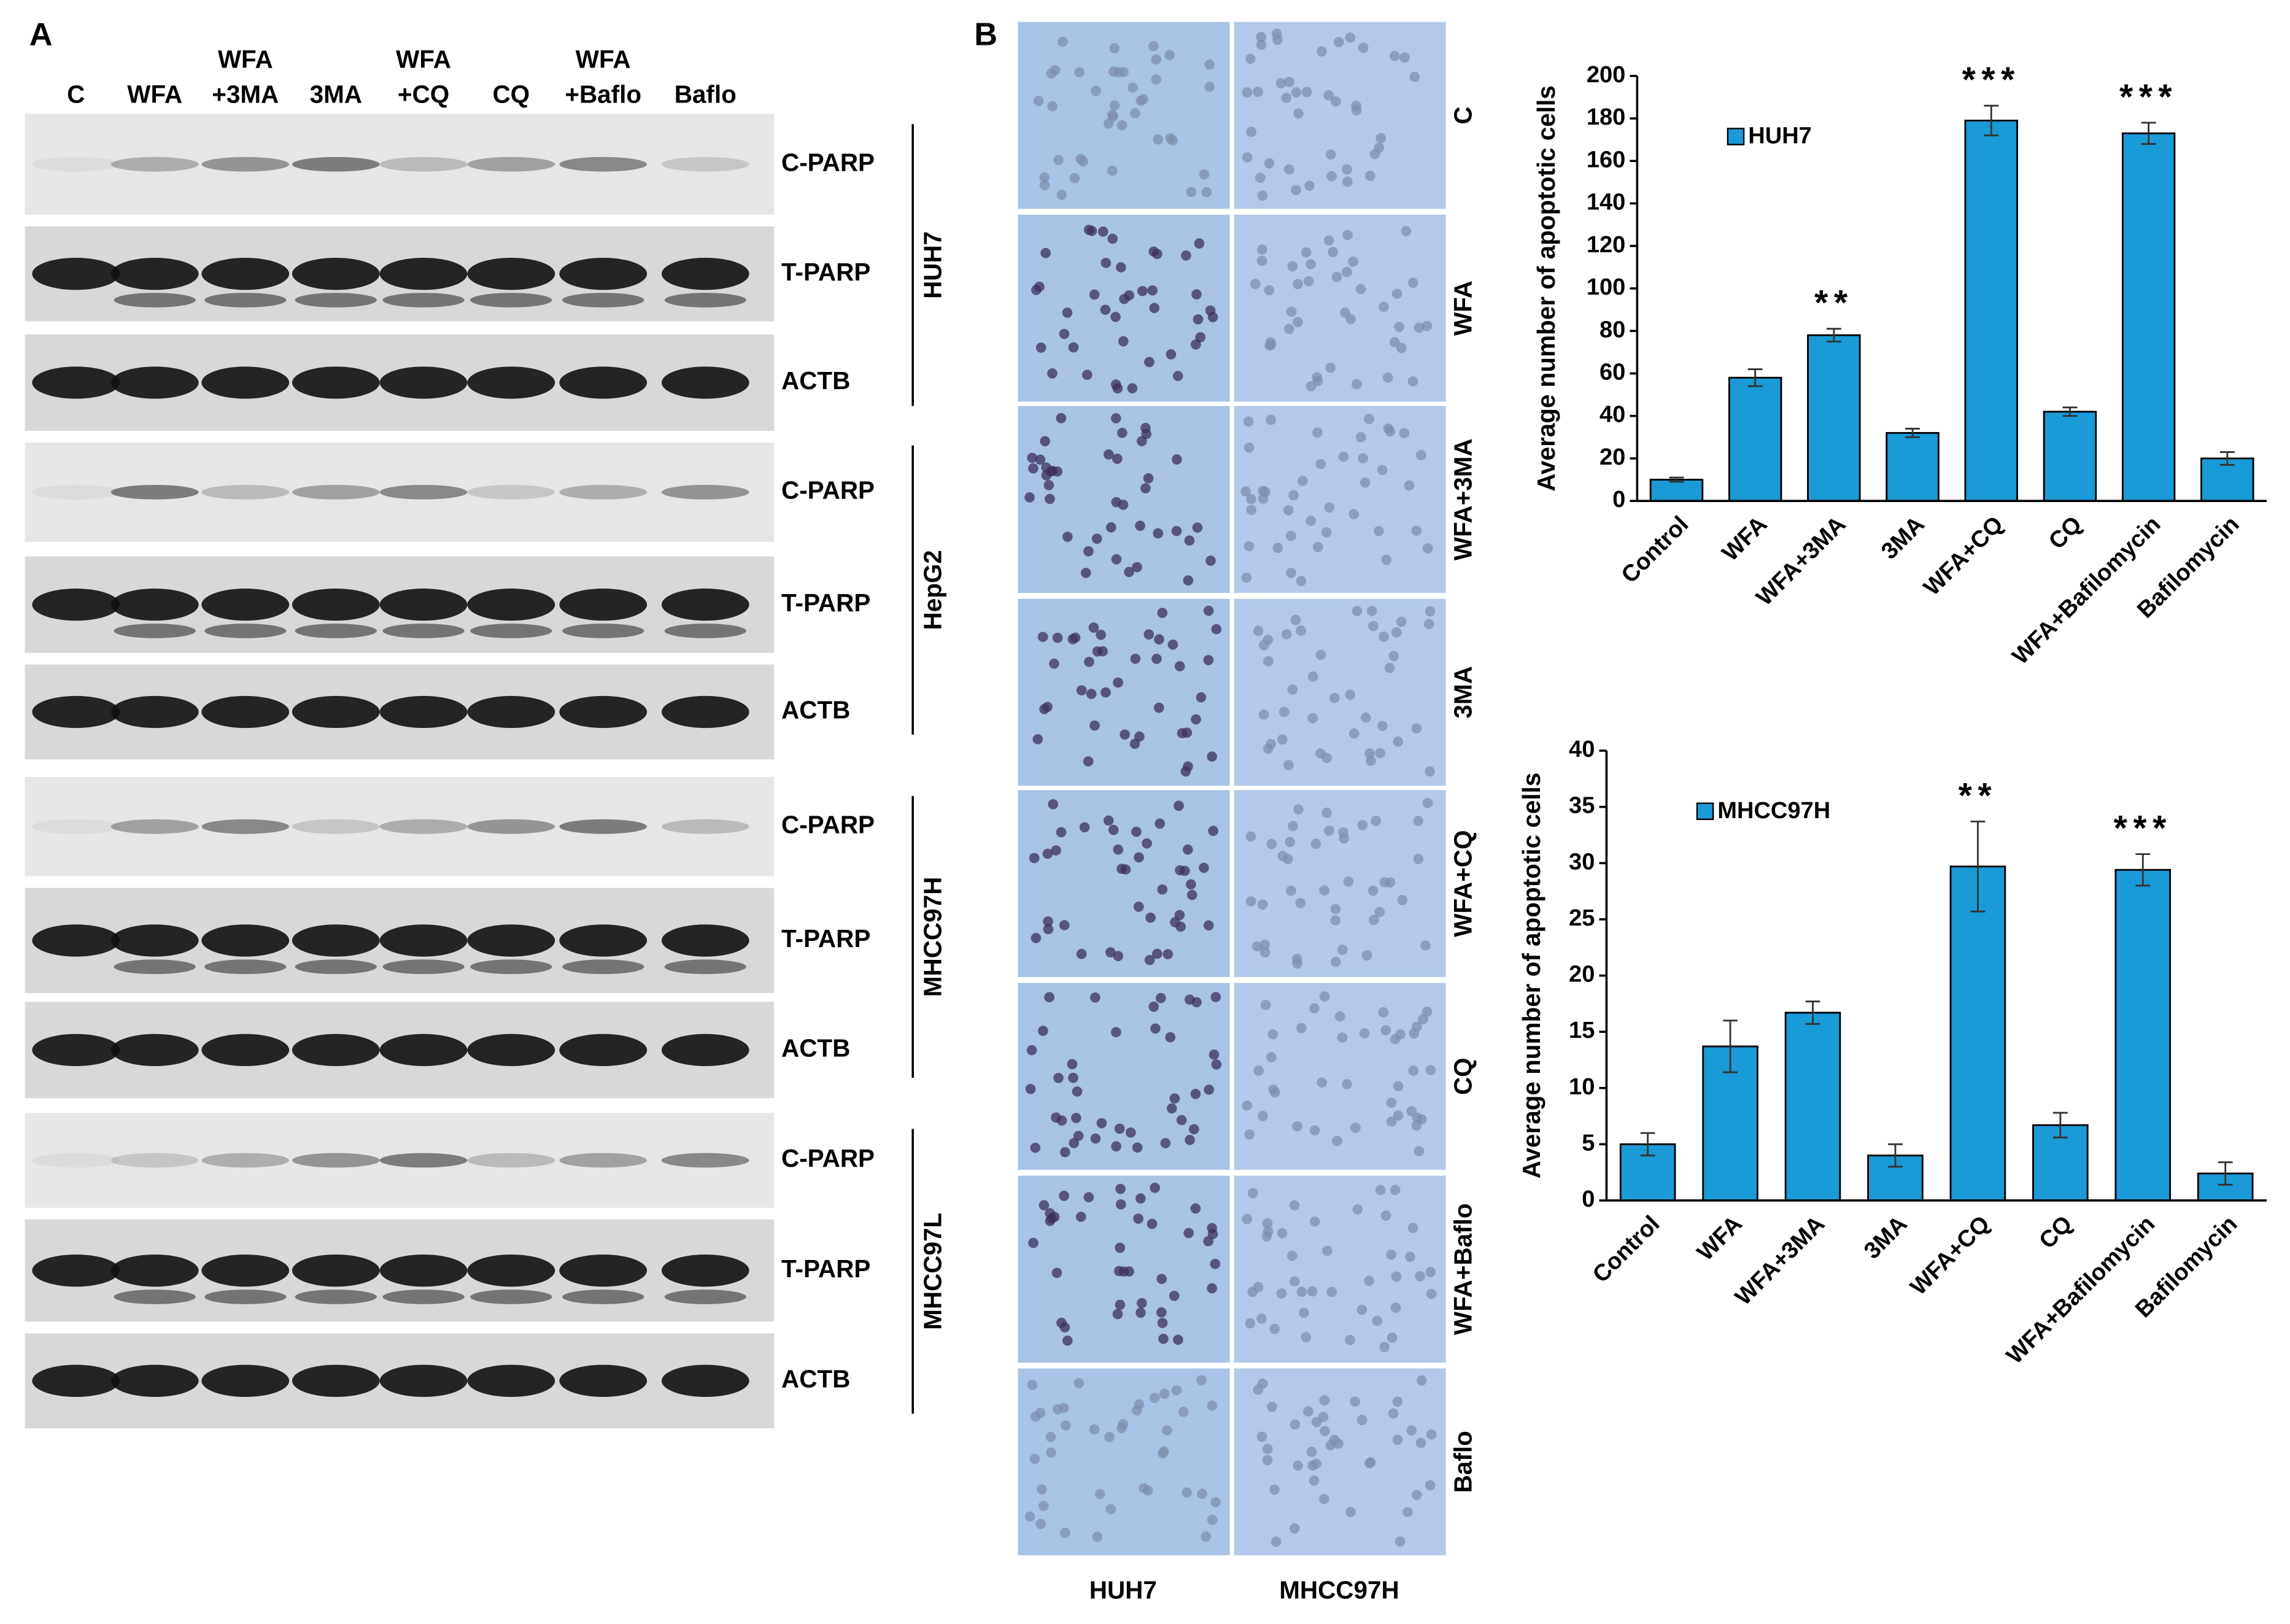  What do you see at coordinates (1963, 556) in the screenshot?
I see `x-tick-label: WFA+CQ` at bounding box center [1963, 556].